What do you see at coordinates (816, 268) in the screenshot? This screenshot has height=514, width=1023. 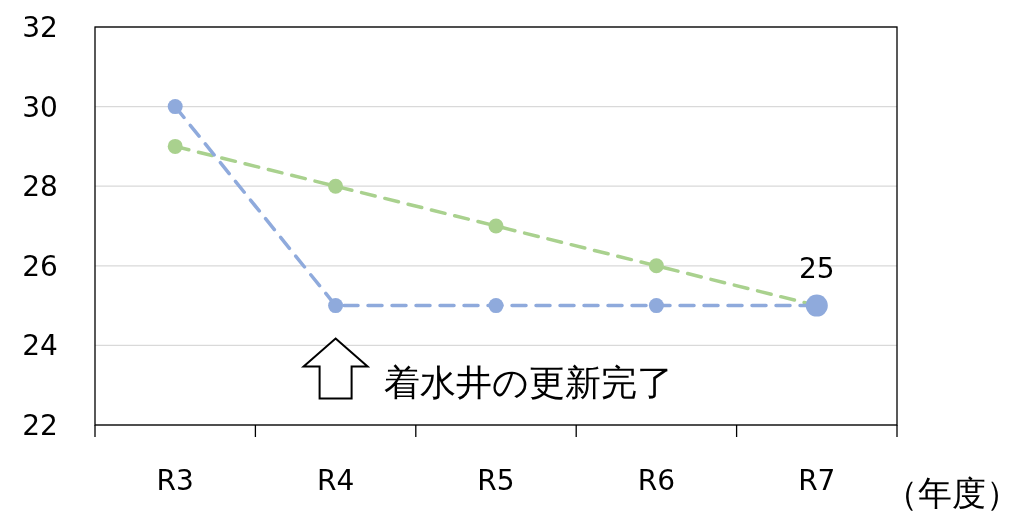 I see `data-label: 25` at bounding box center [816, 268].